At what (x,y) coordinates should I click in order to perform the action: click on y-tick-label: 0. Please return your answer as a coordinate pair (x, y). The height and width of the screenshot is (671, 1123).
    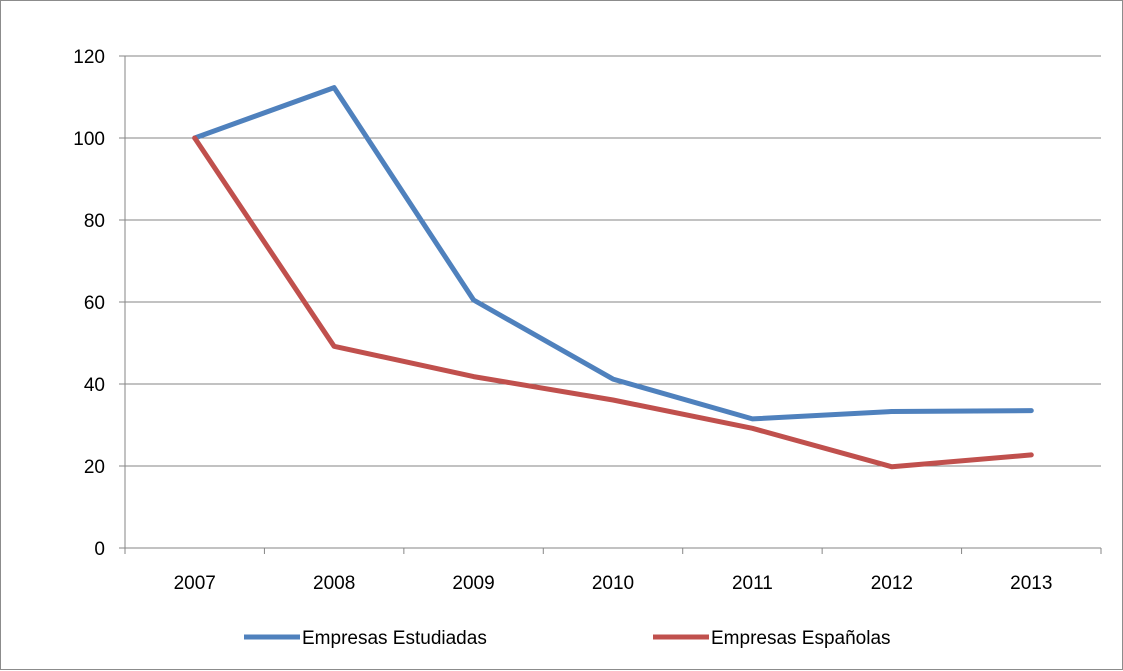
    Looking at the image, I should click on (99, 549).